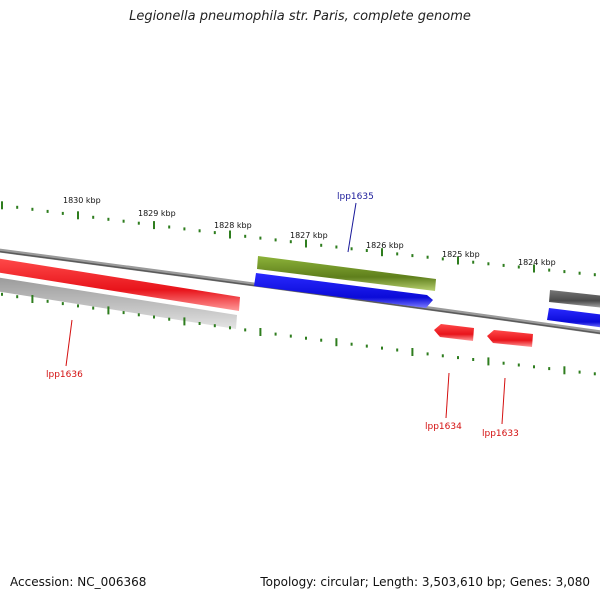  What do you see at coordinates (309, 235) in the screenshot?
I see `scale-label-1827: 1827 kbp` at bounding box center [309, 235].